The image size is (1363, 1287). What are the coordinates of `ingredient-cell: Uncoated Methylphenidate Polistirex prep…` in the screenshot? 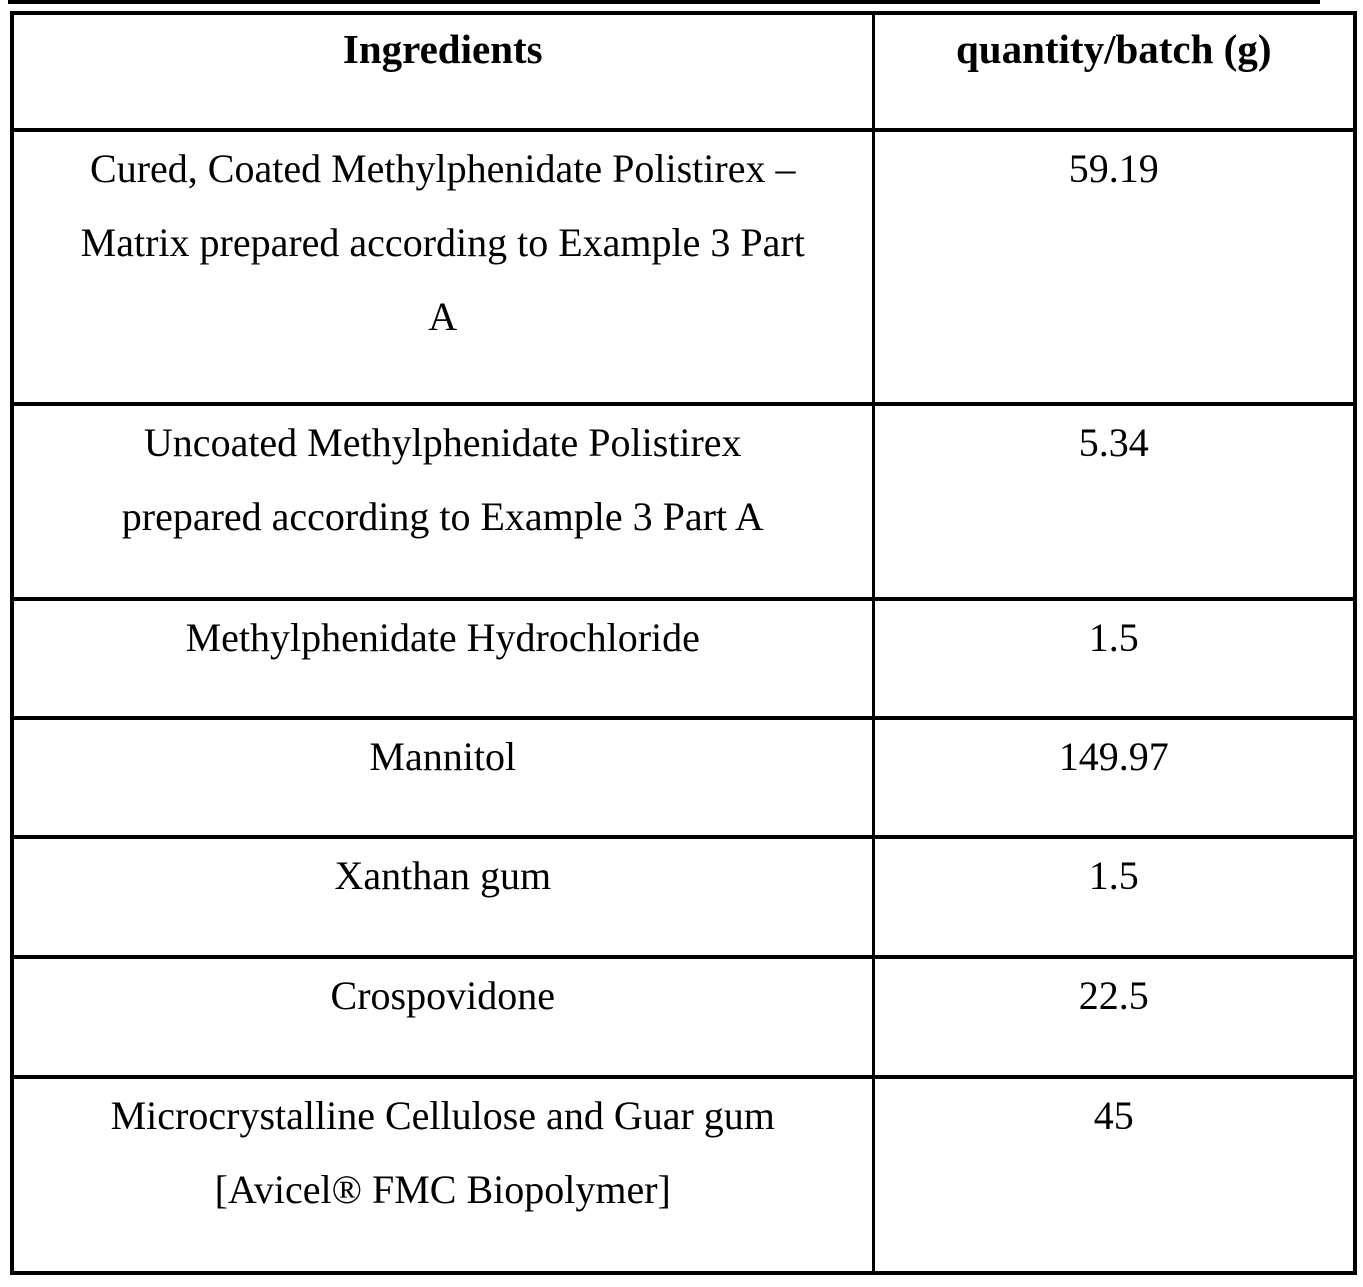 It's located at (442, 501).